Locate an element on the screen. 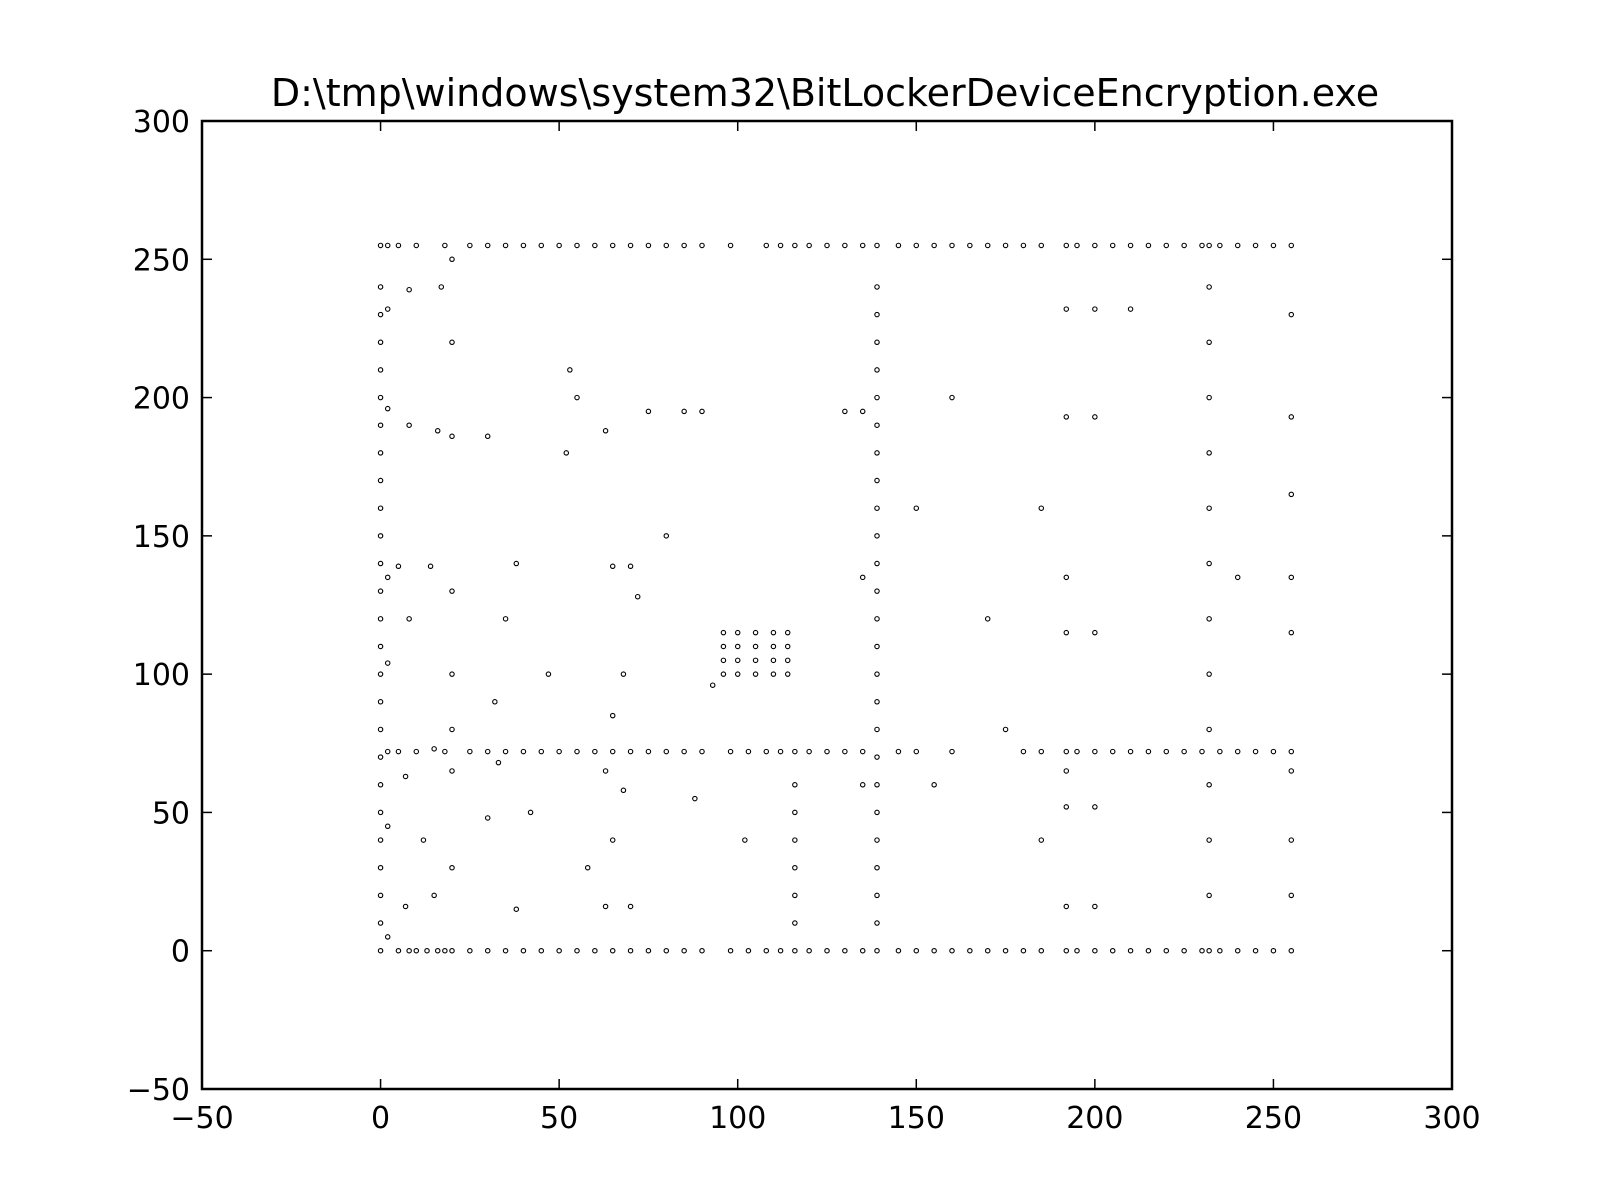 The width and height of the screenshot is (1600, 1200). x-tick-label: 300 is located at coordinates (1451, 1118).